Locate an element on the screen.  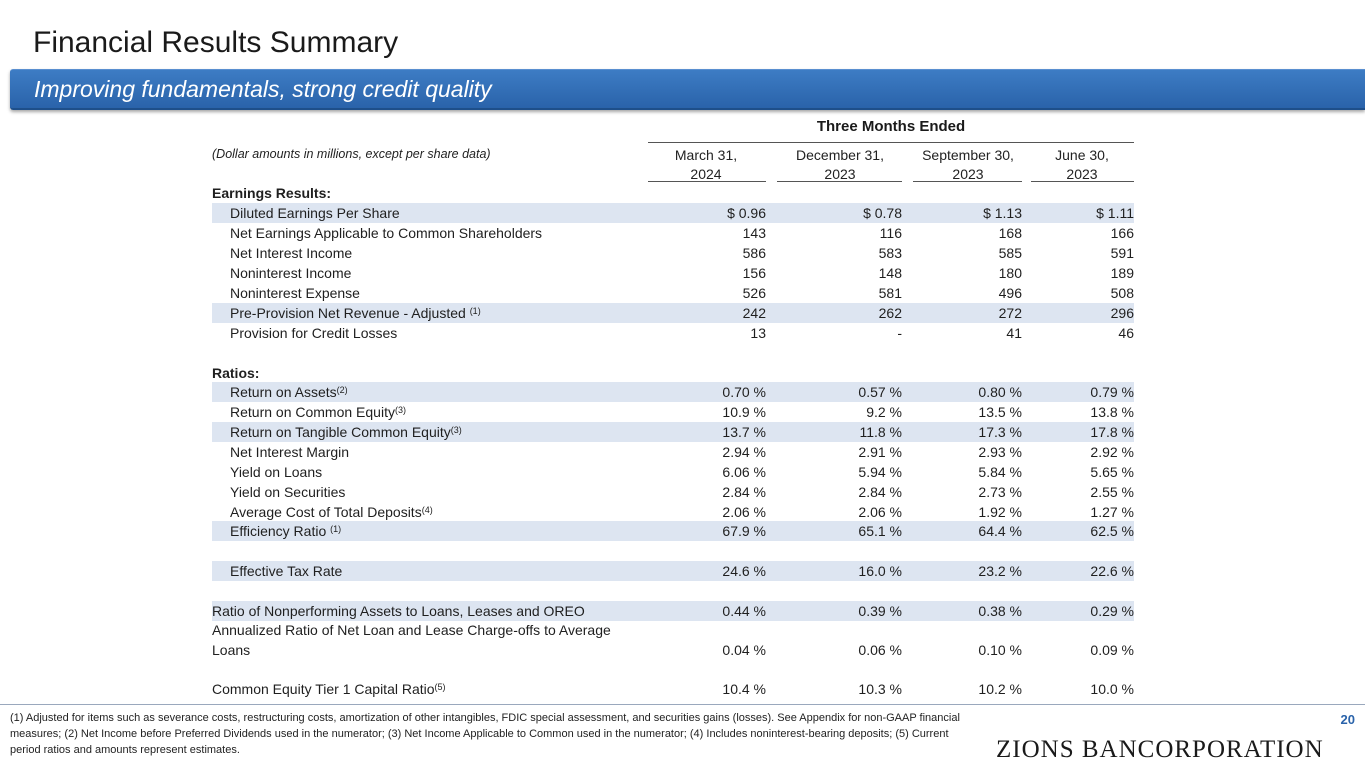
cell-value: 11.8 % is located at coordinates (880, 432).